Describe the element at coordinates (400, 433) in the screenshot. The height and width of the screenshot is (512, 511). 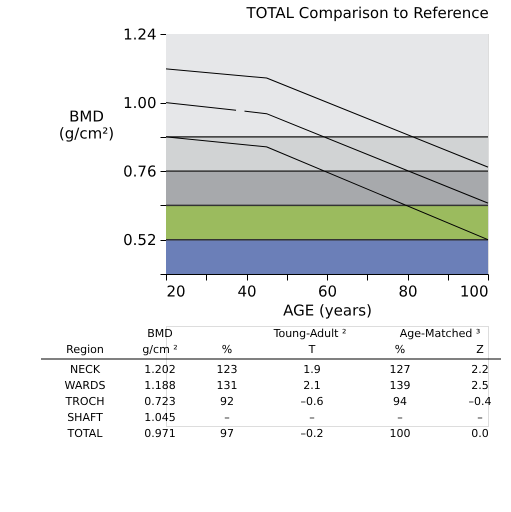
I see `text: 100` at that location.